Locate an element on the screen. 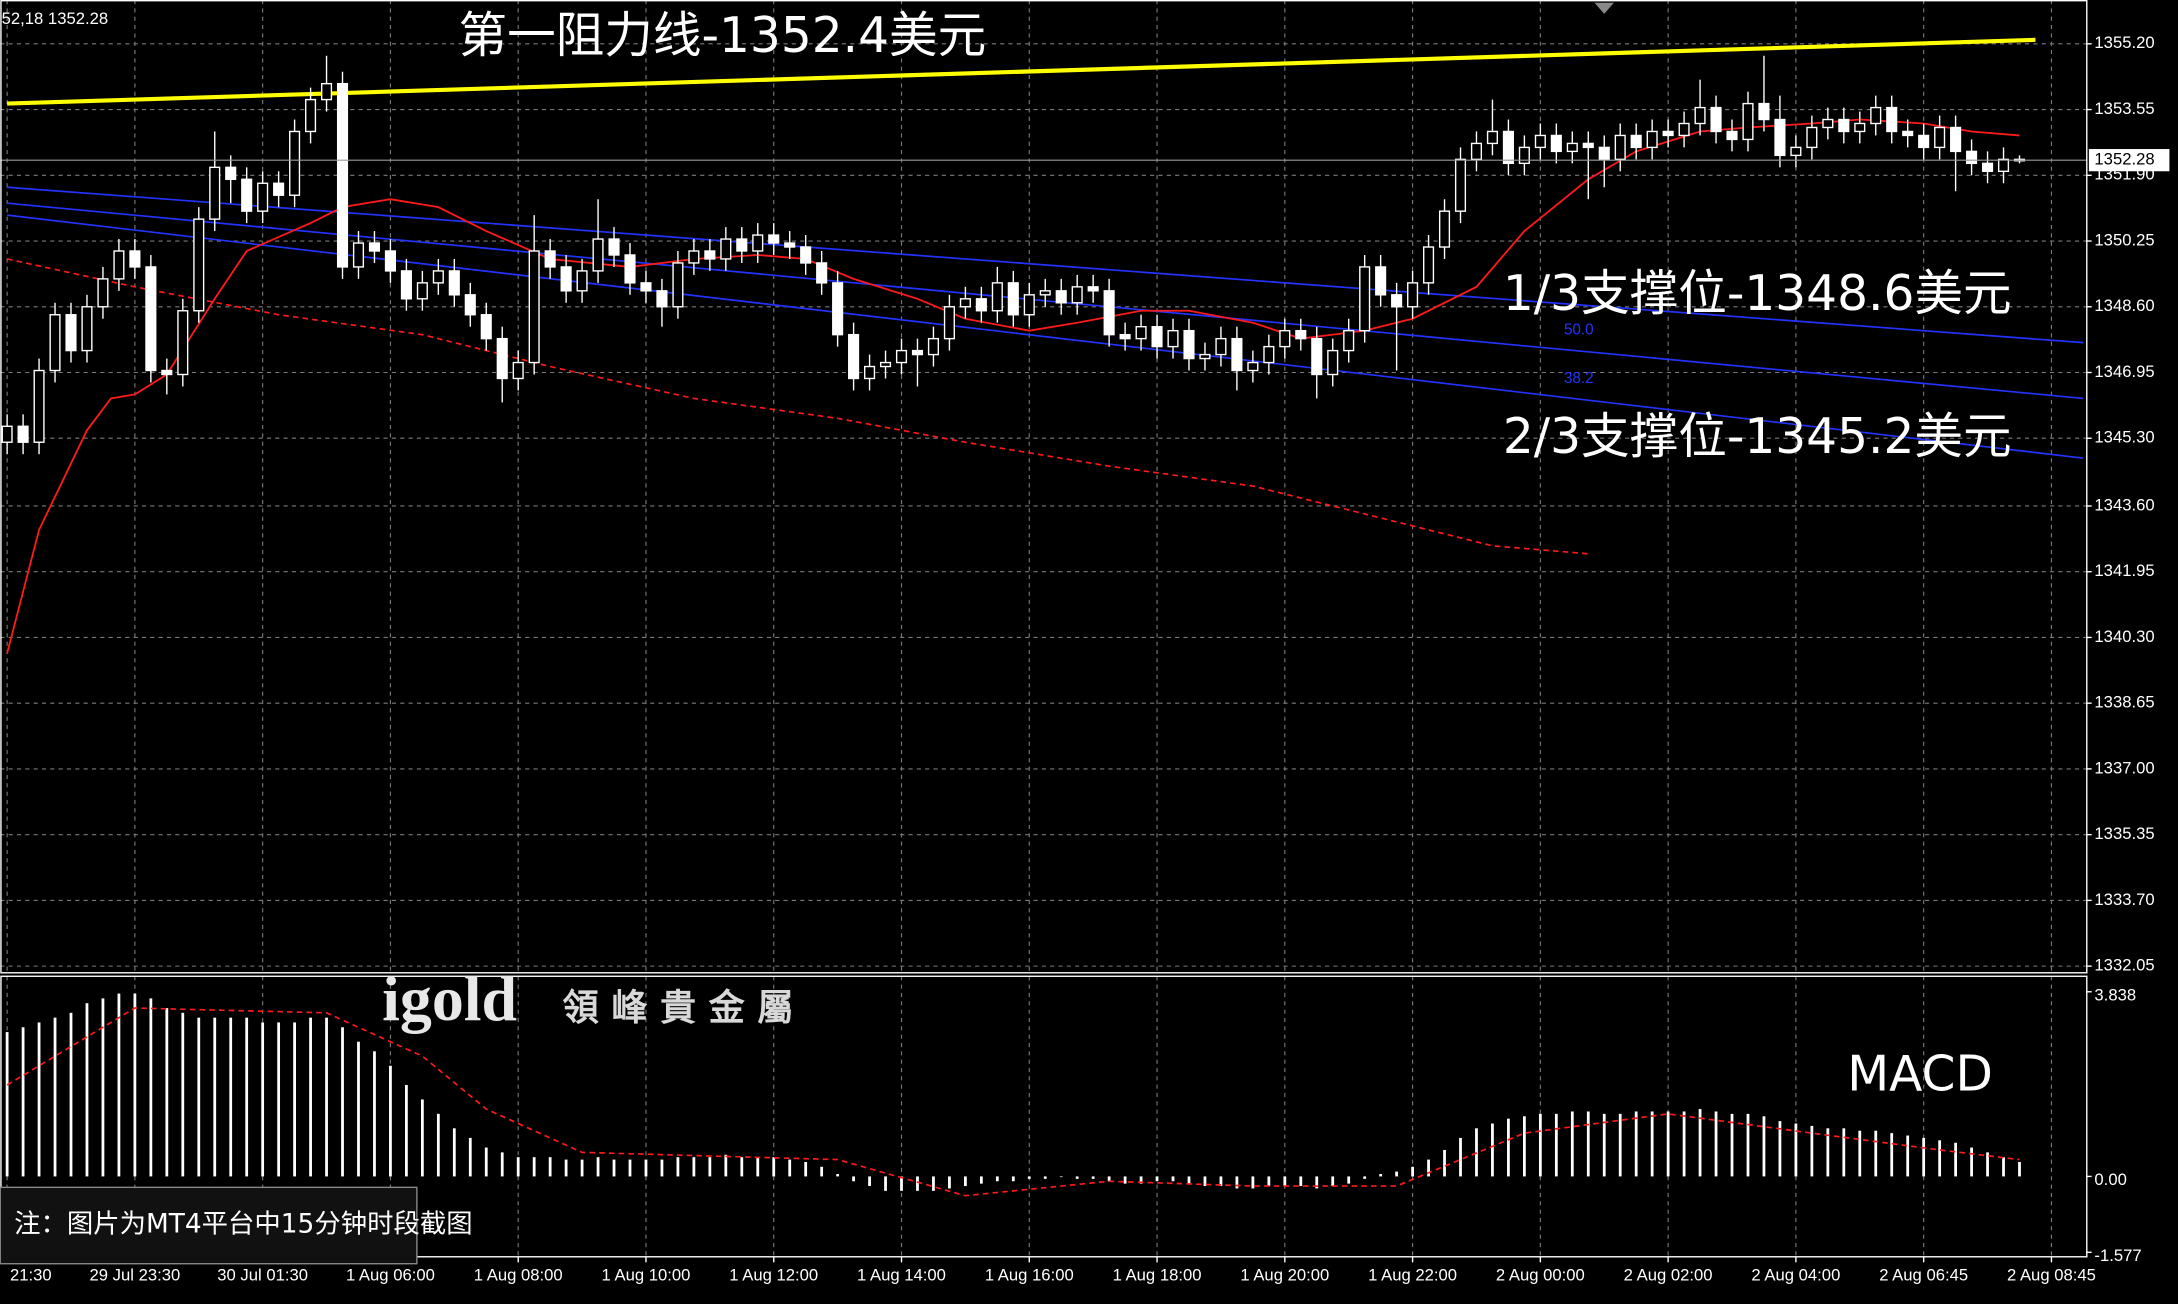 Image resolution: width=2178 pixels, height=1304 pixels. x-tick-label: 1 Aug 18:00 is located at coordinates (1157, 1275).